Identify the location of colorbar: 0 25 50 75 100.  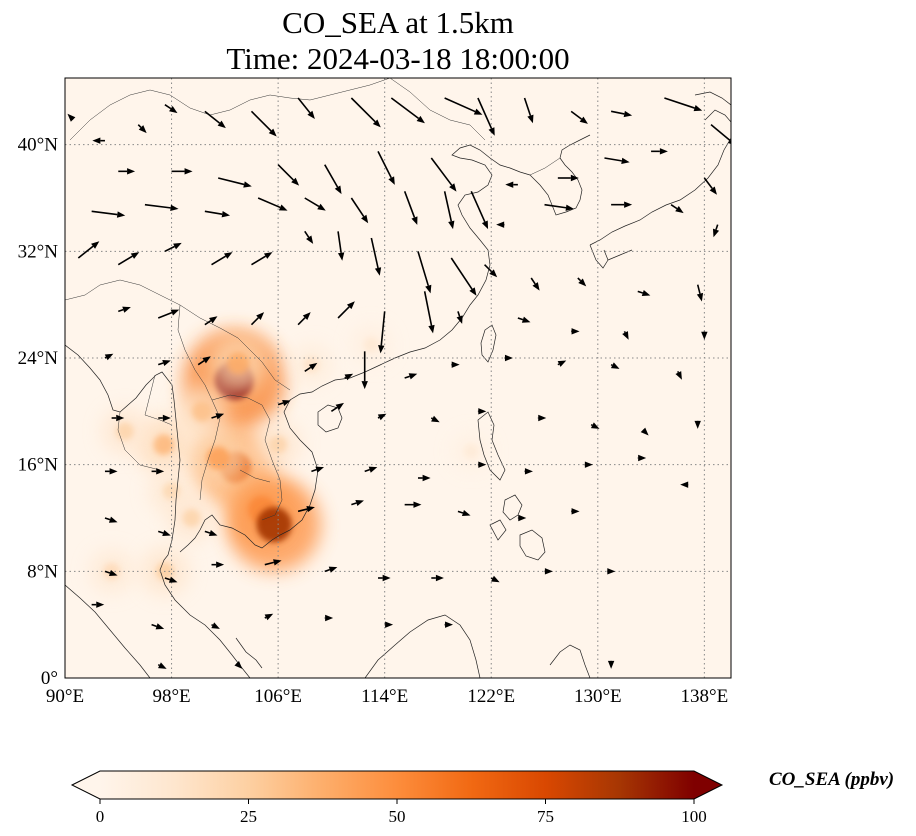
(397, 798).